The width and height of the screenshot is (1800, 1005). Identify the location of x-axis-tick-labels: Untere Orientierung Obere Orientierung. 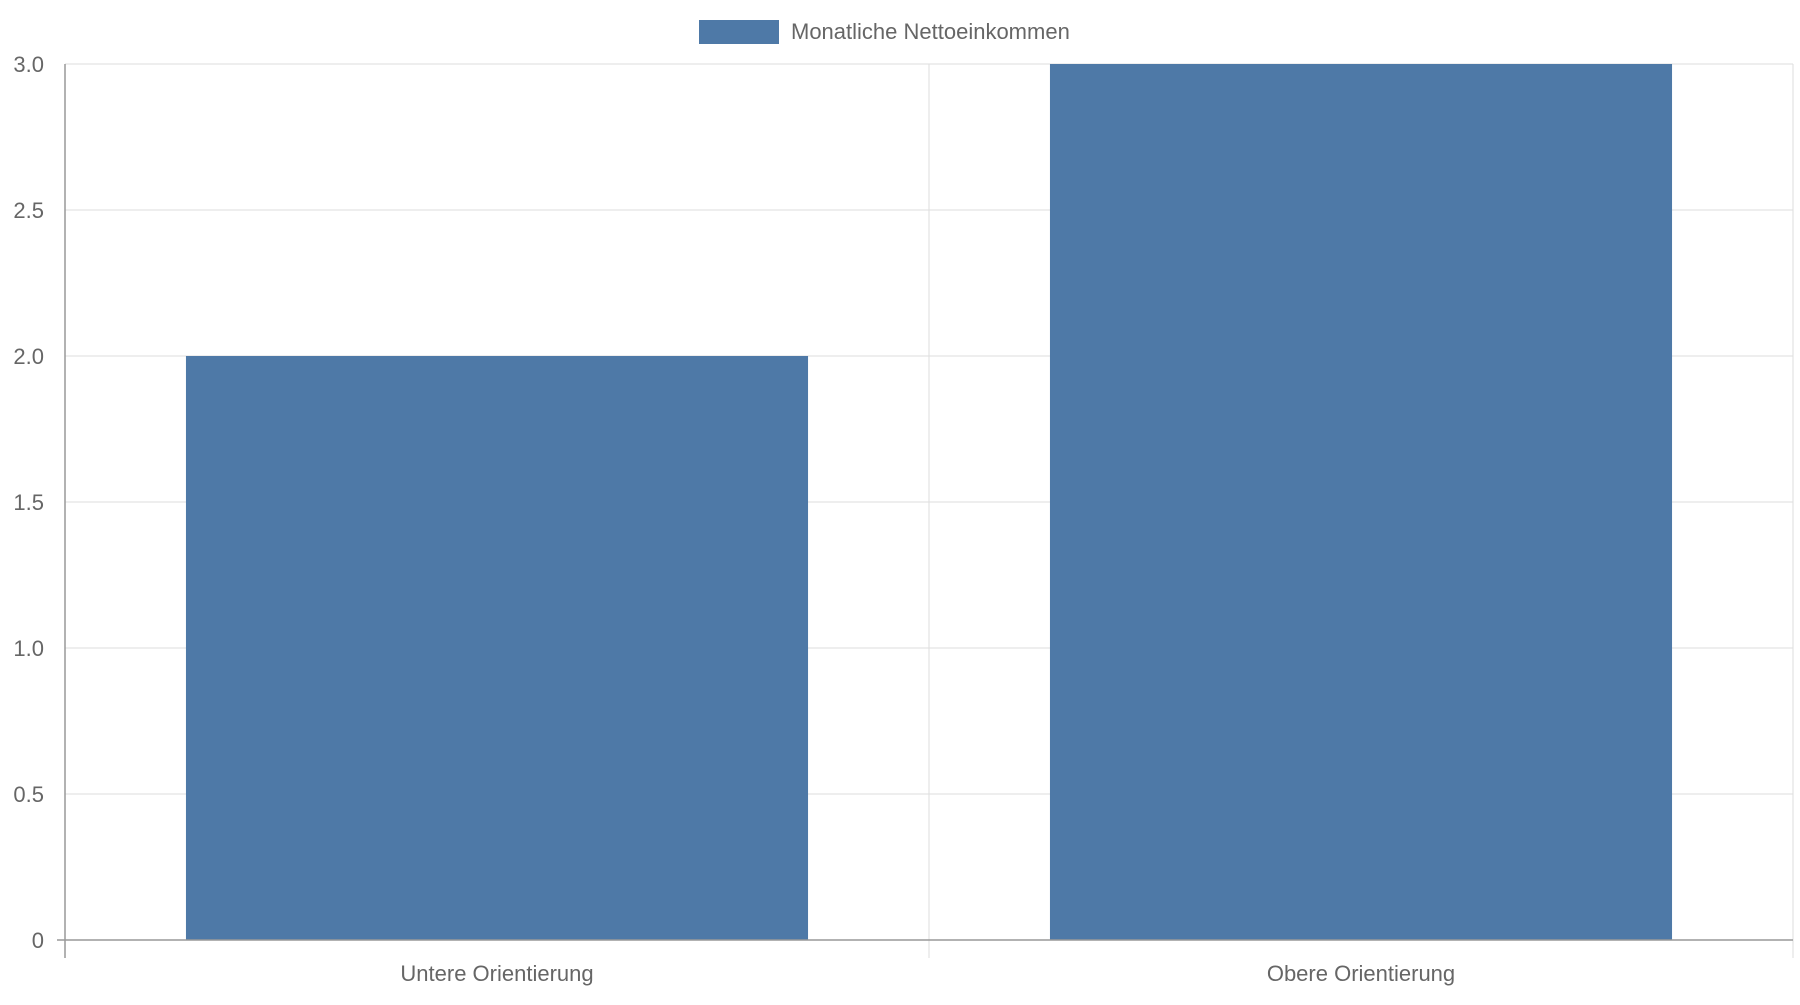
(927, 973).